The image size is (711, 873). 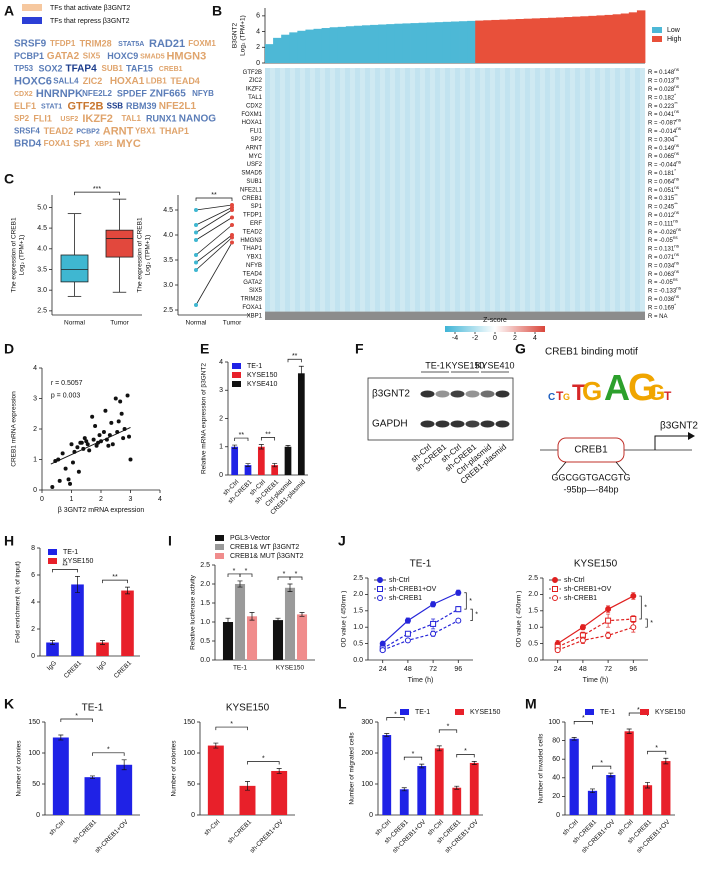 What do you see at coordinates (186, 56) in the screenshot?
I see `word: HMGN3` at bounding box center [186, 56].